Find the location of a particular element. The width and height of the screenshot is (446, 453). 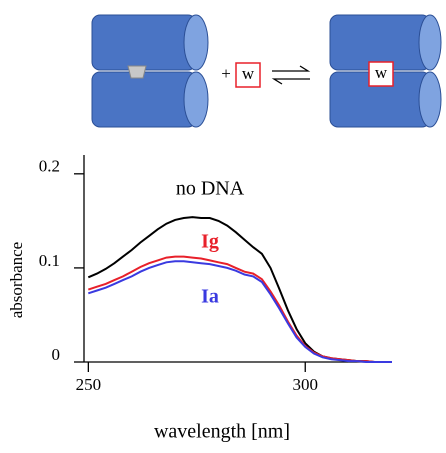

x-tick-label: 300 is located at coordinates (305, 384).